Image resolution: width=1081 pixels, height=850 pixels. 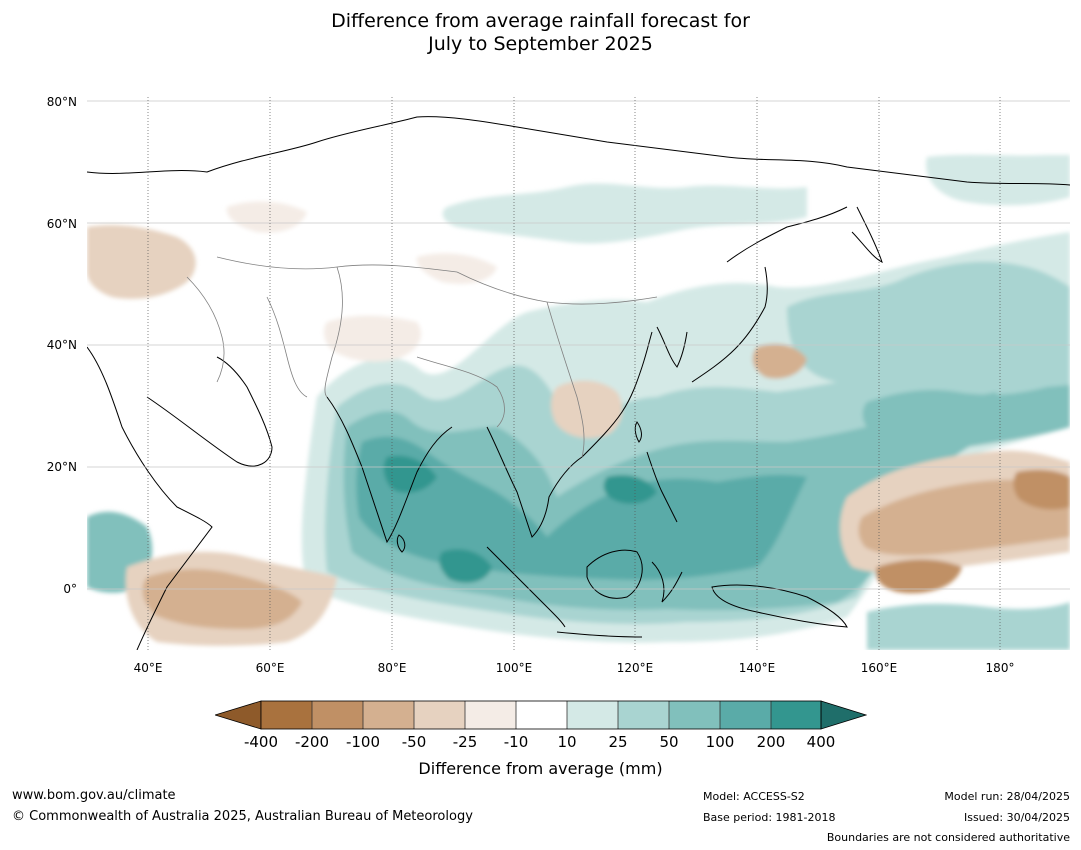 I want to click on bom-url: www.bom.gov.au/climate, so click(x=94, y=795).